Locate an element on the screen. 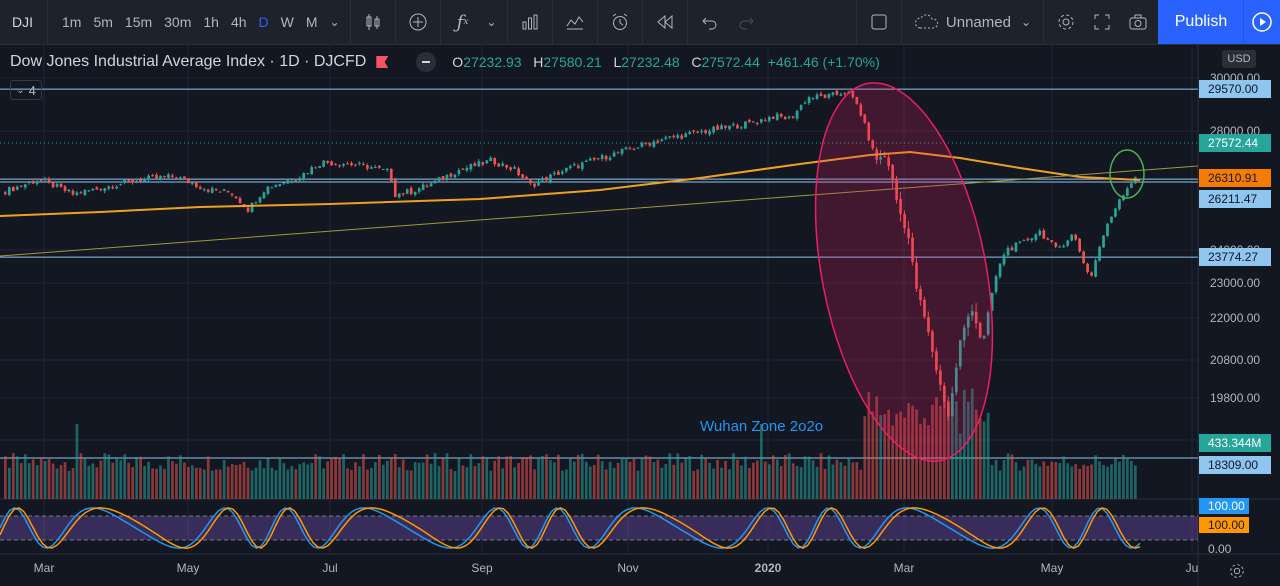  interval-30m: 30m is located at coordinates (178, 22).